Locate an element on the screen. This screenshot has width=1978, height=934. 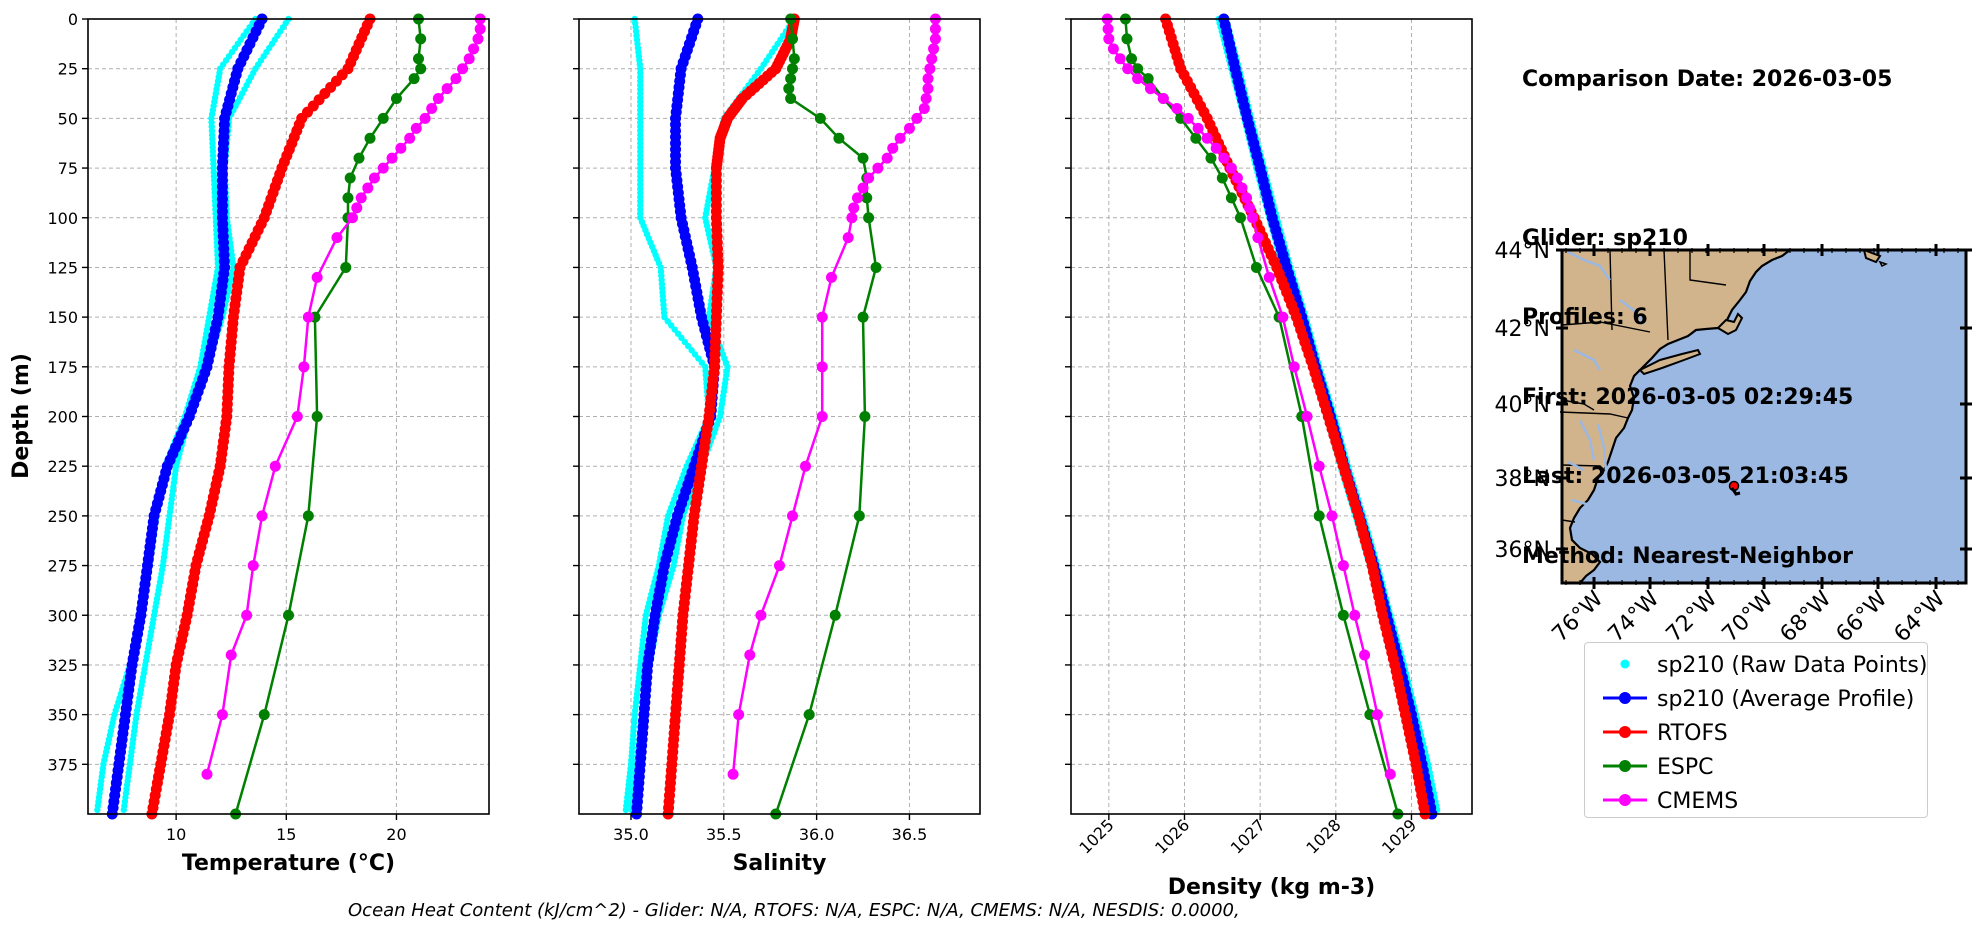
x-tick-label: 15 is located at coordinates (286, 834).